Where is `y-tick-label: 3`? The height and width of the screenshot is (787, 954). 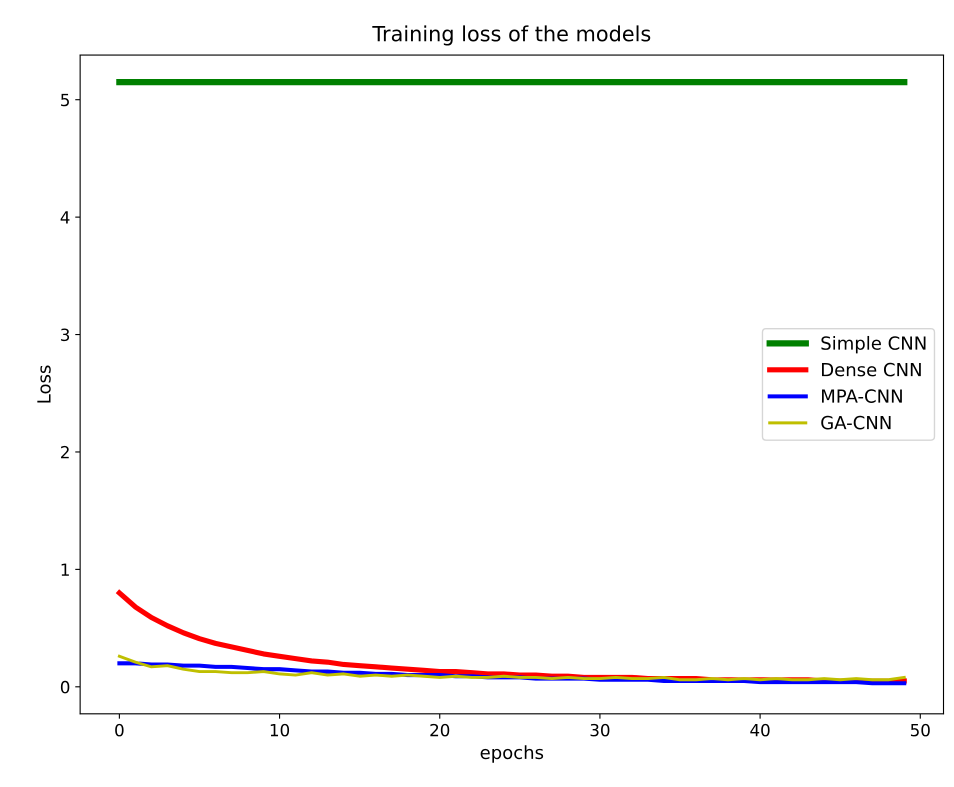
y-tick-label: 3 is located at coordinates (65, 335).